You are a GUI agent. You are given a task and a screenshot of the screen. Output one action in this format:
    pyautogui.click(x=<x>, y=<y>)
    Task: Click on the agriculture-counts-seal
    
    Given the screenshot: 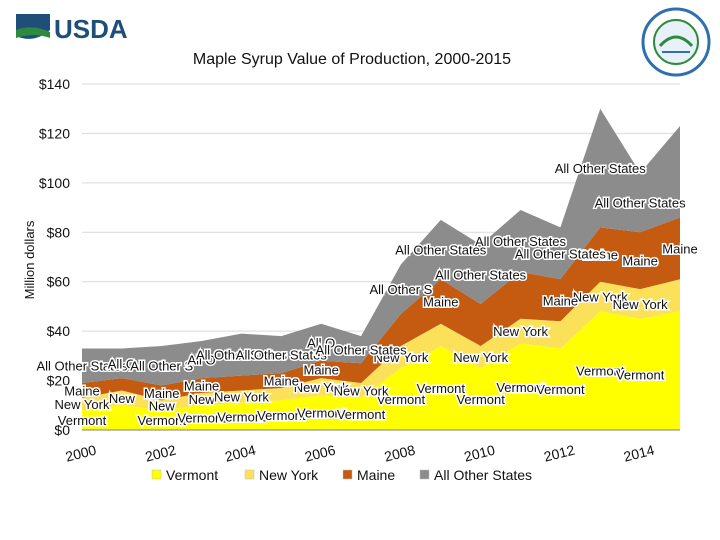 What is the action you would take?
    pyautogui.click(x=676, y=44)
    